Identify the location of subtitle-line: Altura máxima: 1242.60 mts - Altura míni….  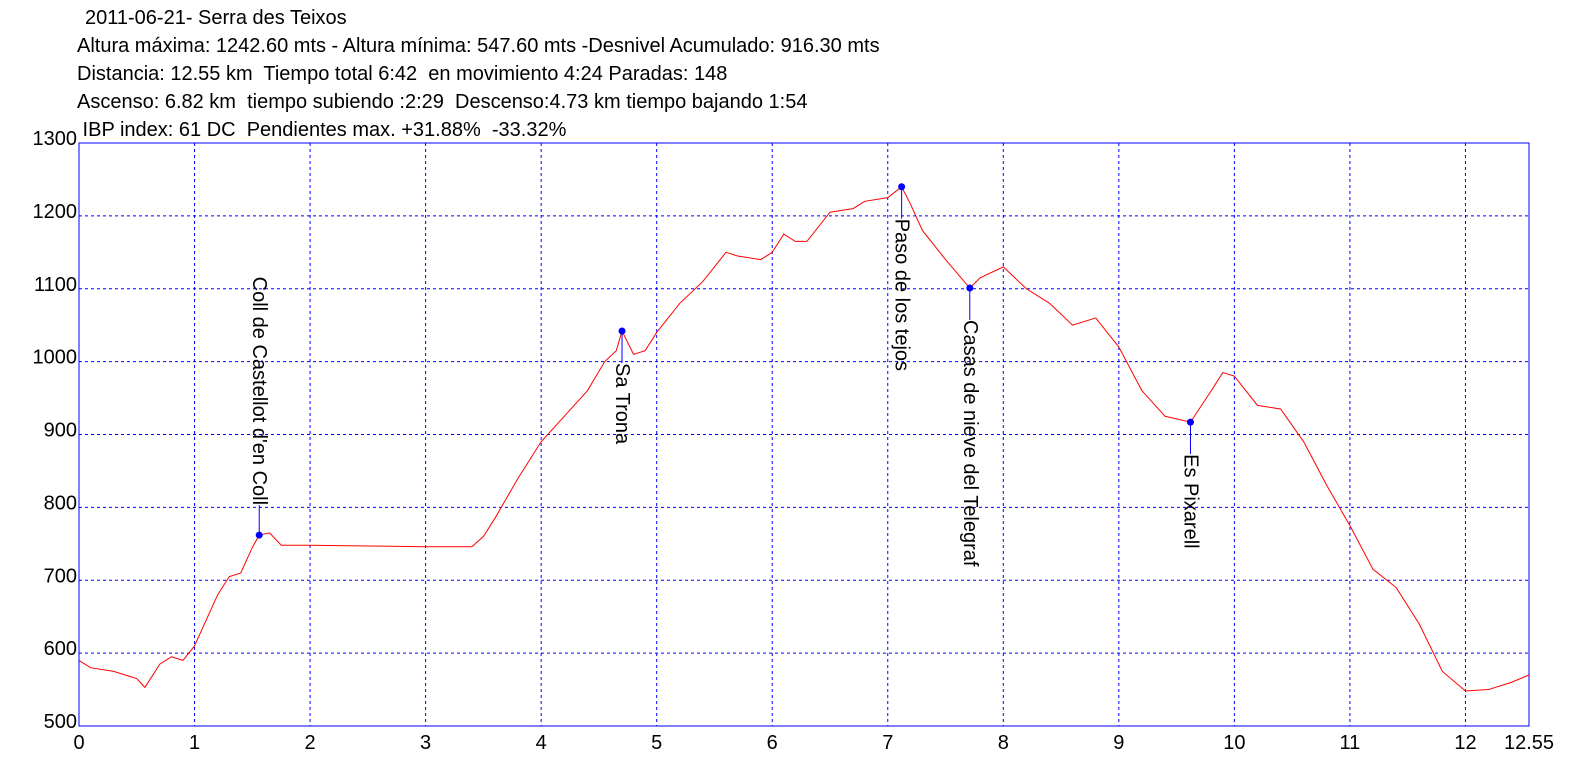
(478, 46).